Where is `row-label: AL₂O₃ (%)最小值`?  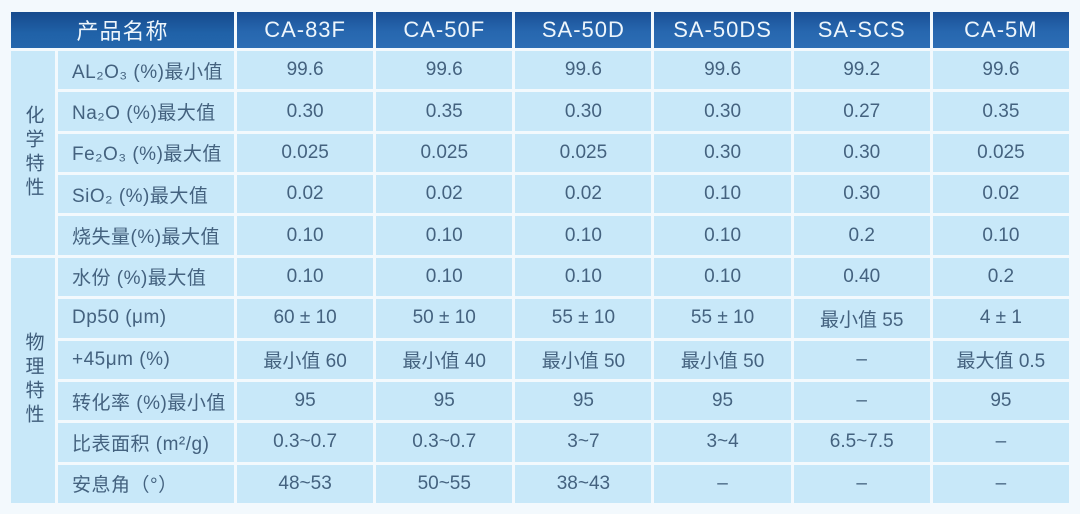 row-label: AL₂O₃ (%)最小值 is located at coordinates (146, 70).